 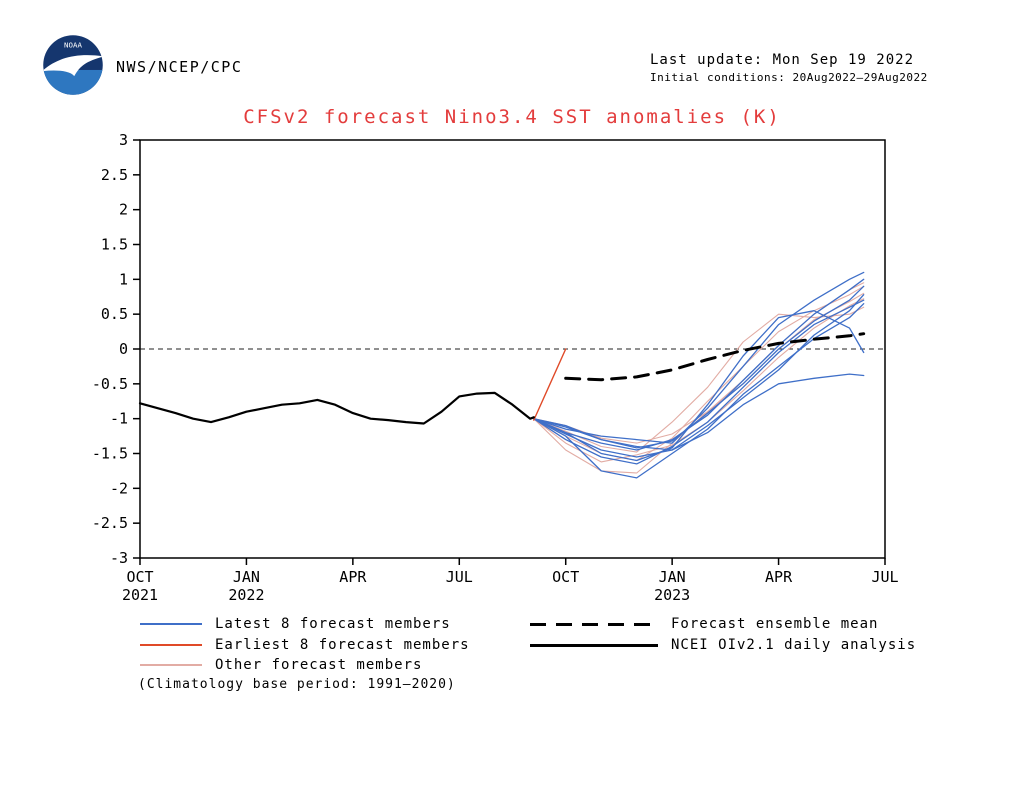 I want to click on other-members-line-sample, so click(x=171, y=665).